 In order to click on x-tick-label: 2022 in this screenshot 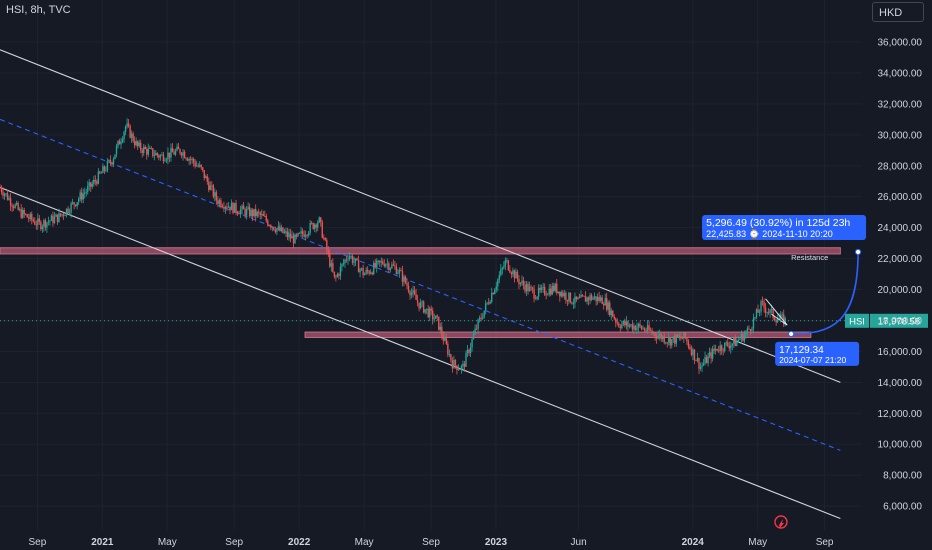, I will do `click(299, 542)`.